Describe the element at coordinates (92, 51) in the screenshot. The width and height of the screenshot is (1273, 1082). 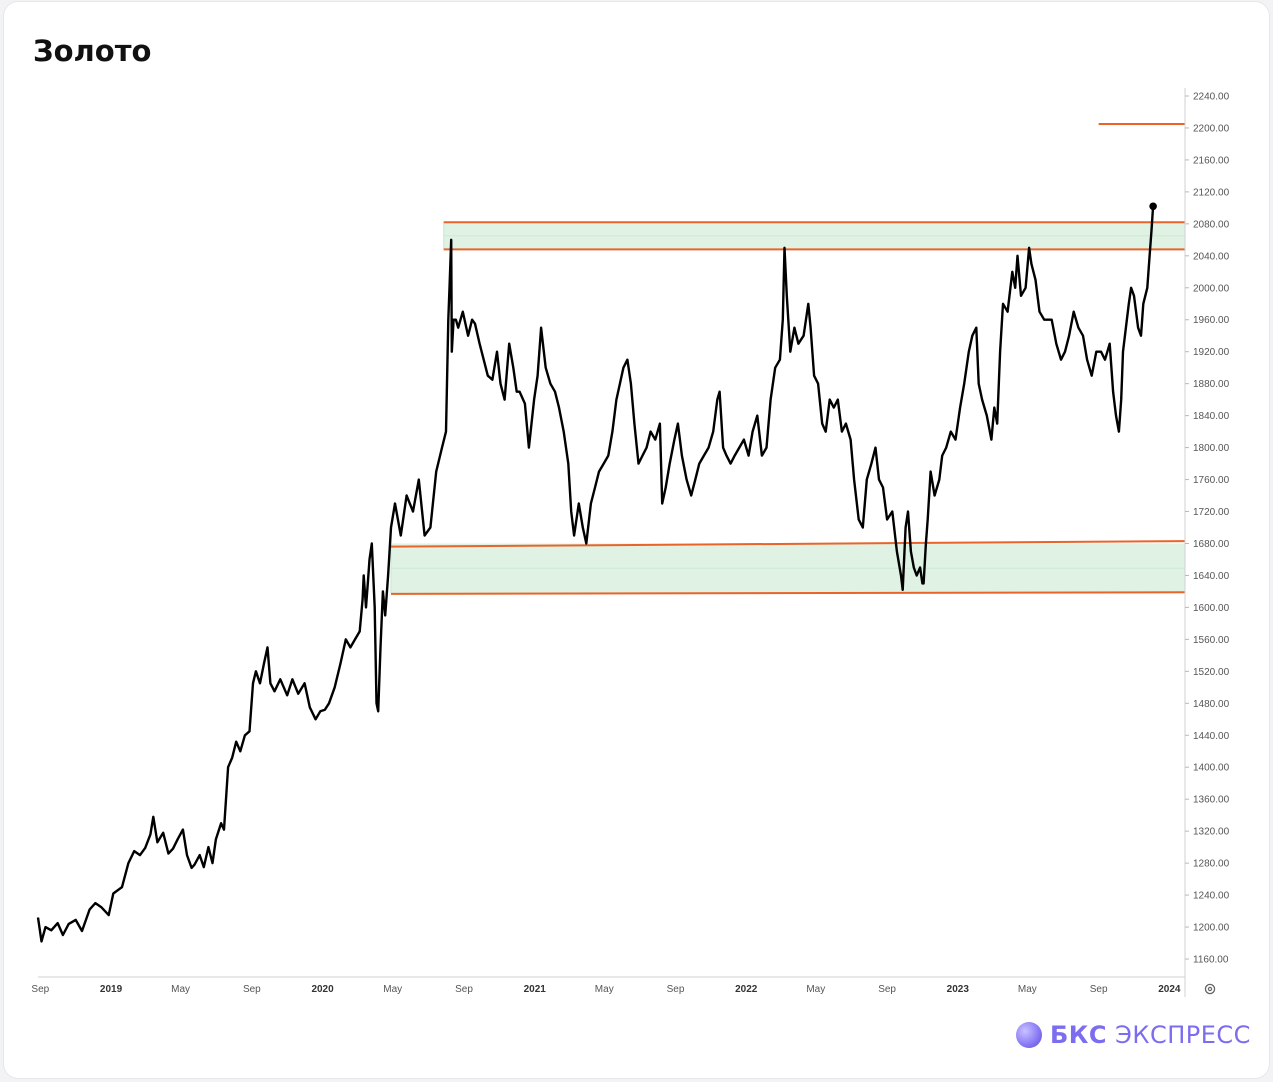
I see `chart-title: Золото` at that location.